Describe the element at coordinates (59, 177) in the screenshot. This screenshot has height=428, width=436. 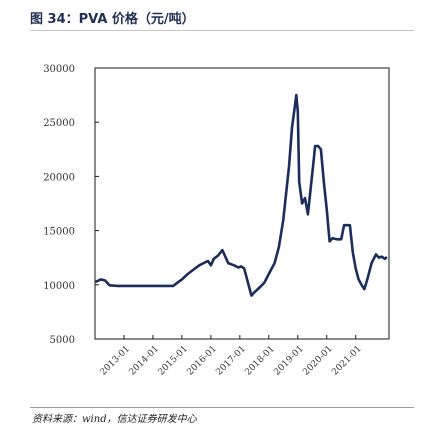
I see `y-tick-label: 20000` at that location.